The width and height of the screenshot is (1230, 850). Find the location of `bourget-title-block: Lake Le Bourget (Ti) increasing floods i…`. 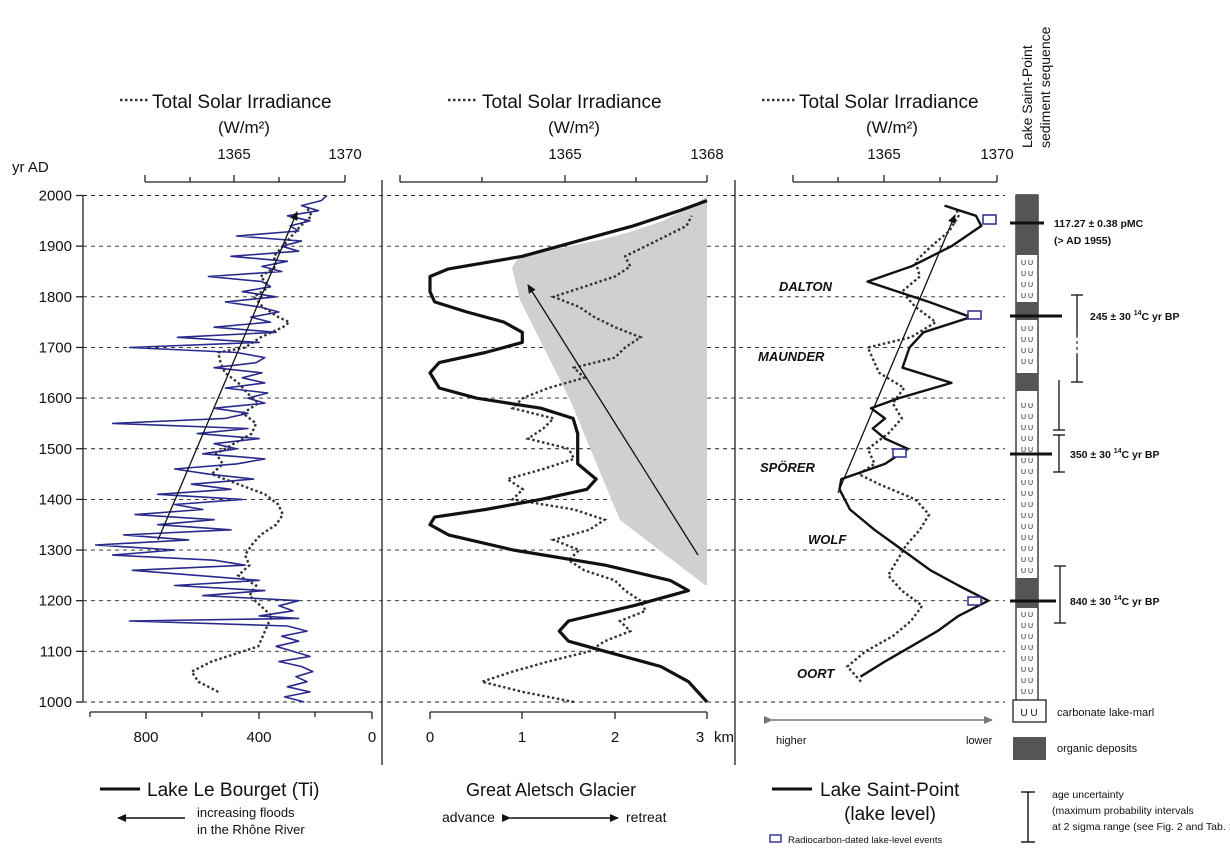

bourget-title-block: Lake Le Bourget (Ti) increasing floods i… is located at coordinates (210, 808).